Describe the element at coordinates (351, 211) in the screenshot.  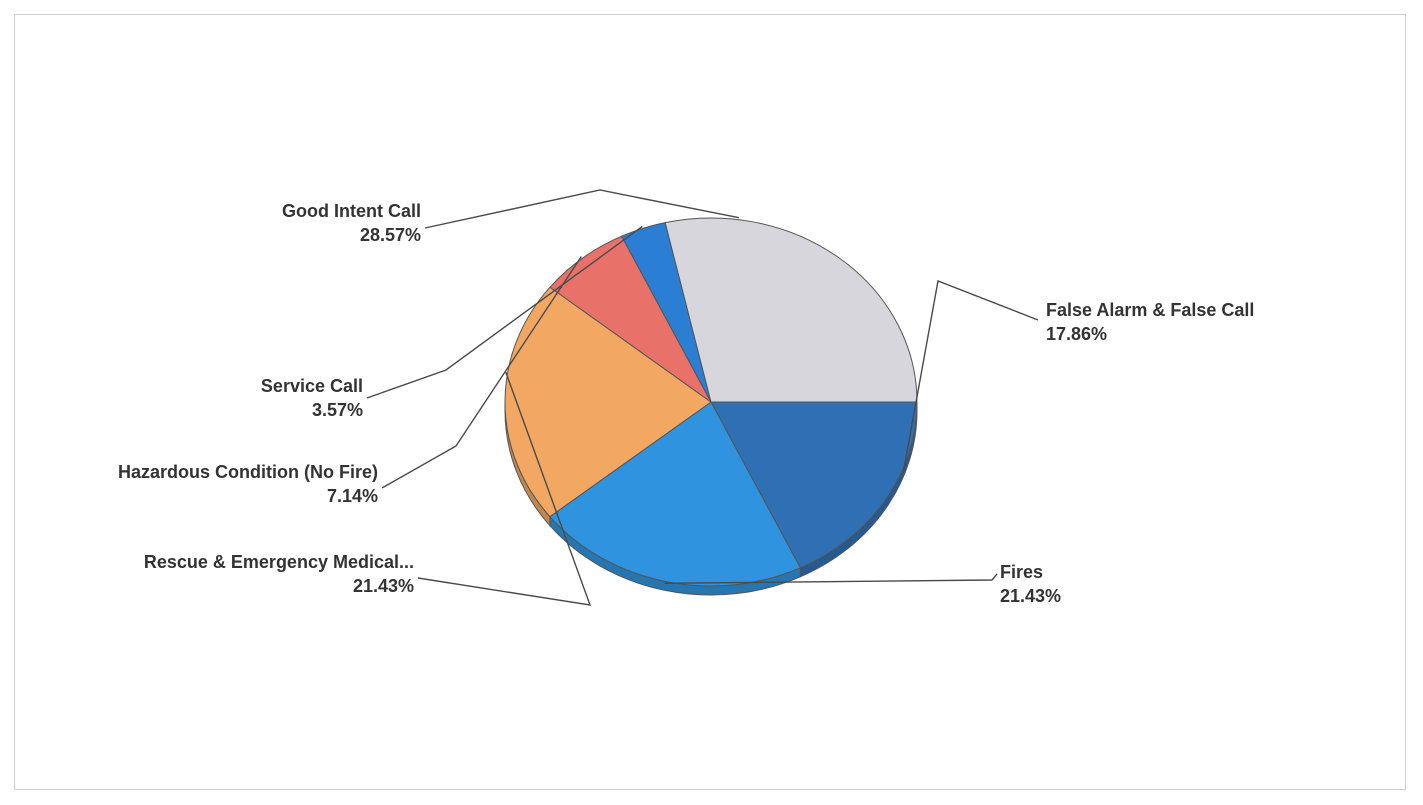
I see `slice-label: Good Intent Call` at that location.